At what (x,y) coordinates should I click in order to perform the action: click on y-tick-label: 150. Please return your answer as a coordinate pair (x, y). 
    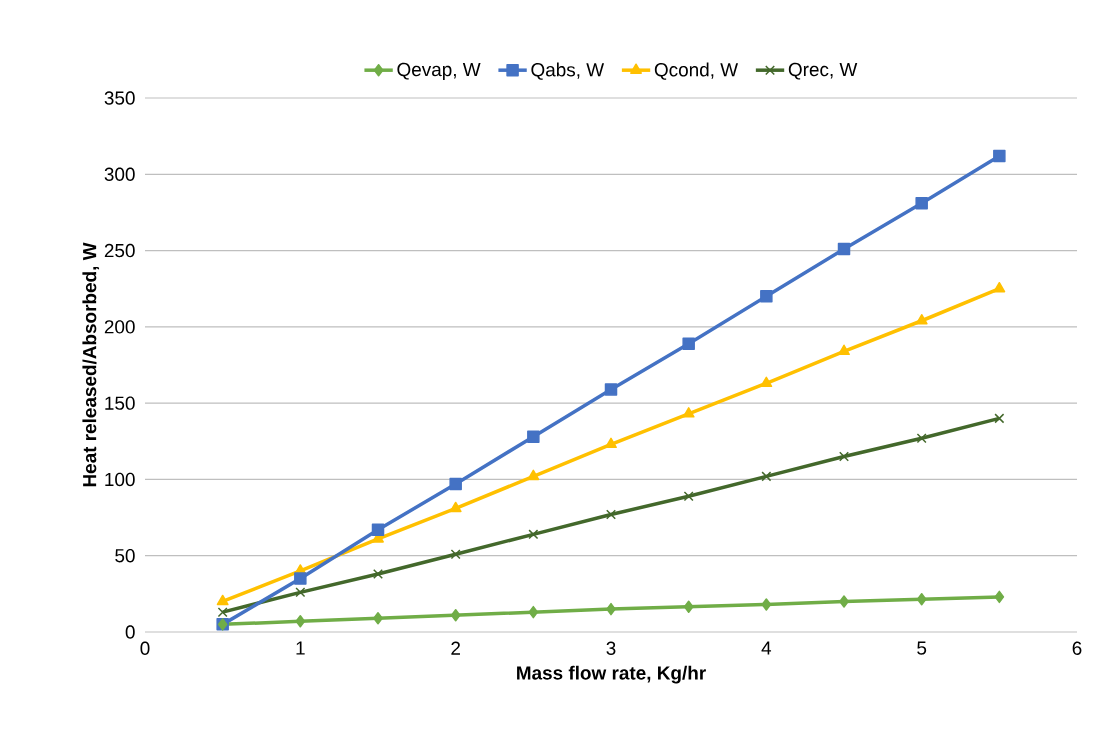
    Looking at the image, I should click on (120, 403).